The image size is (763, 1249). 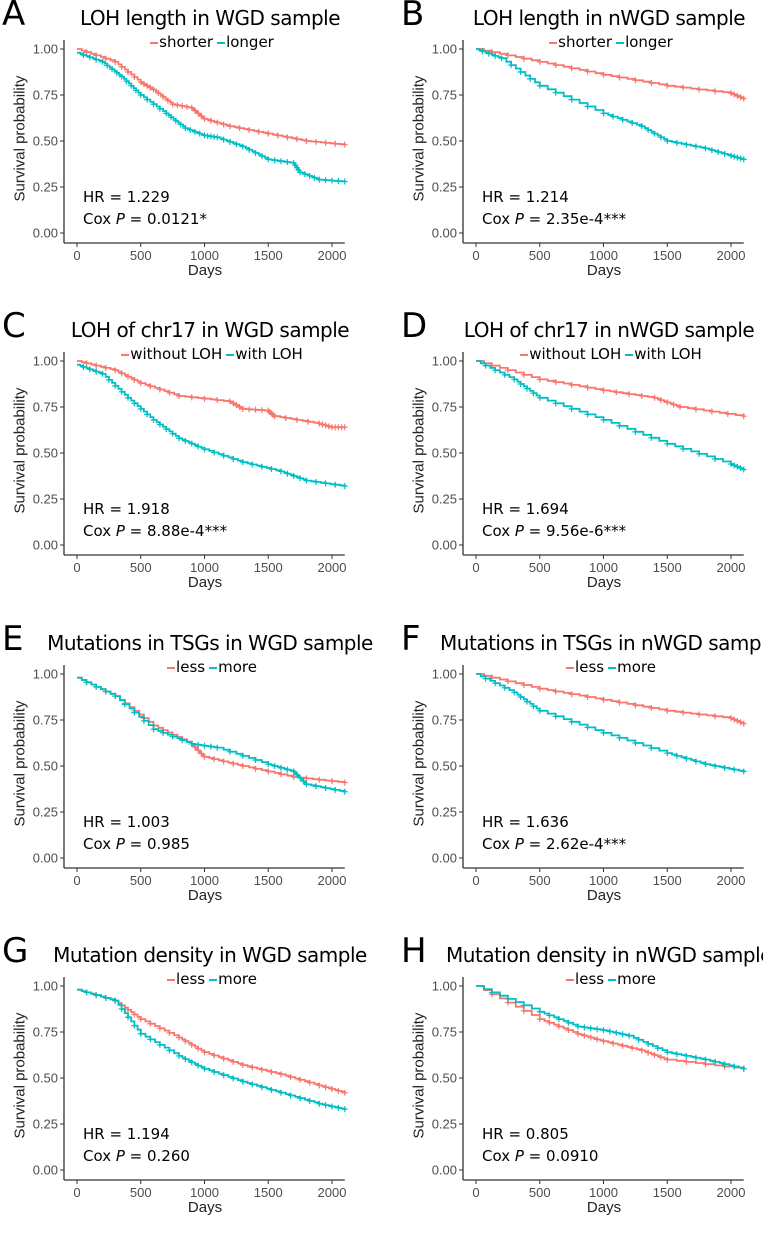 What do you see at coordinates (589, 1088) in the screenshot?
I see `plot-area: 0.00 0.25 0.50 0.75 1.00 0 500 1000 1500 2000` at bounding box center [589, 1088].